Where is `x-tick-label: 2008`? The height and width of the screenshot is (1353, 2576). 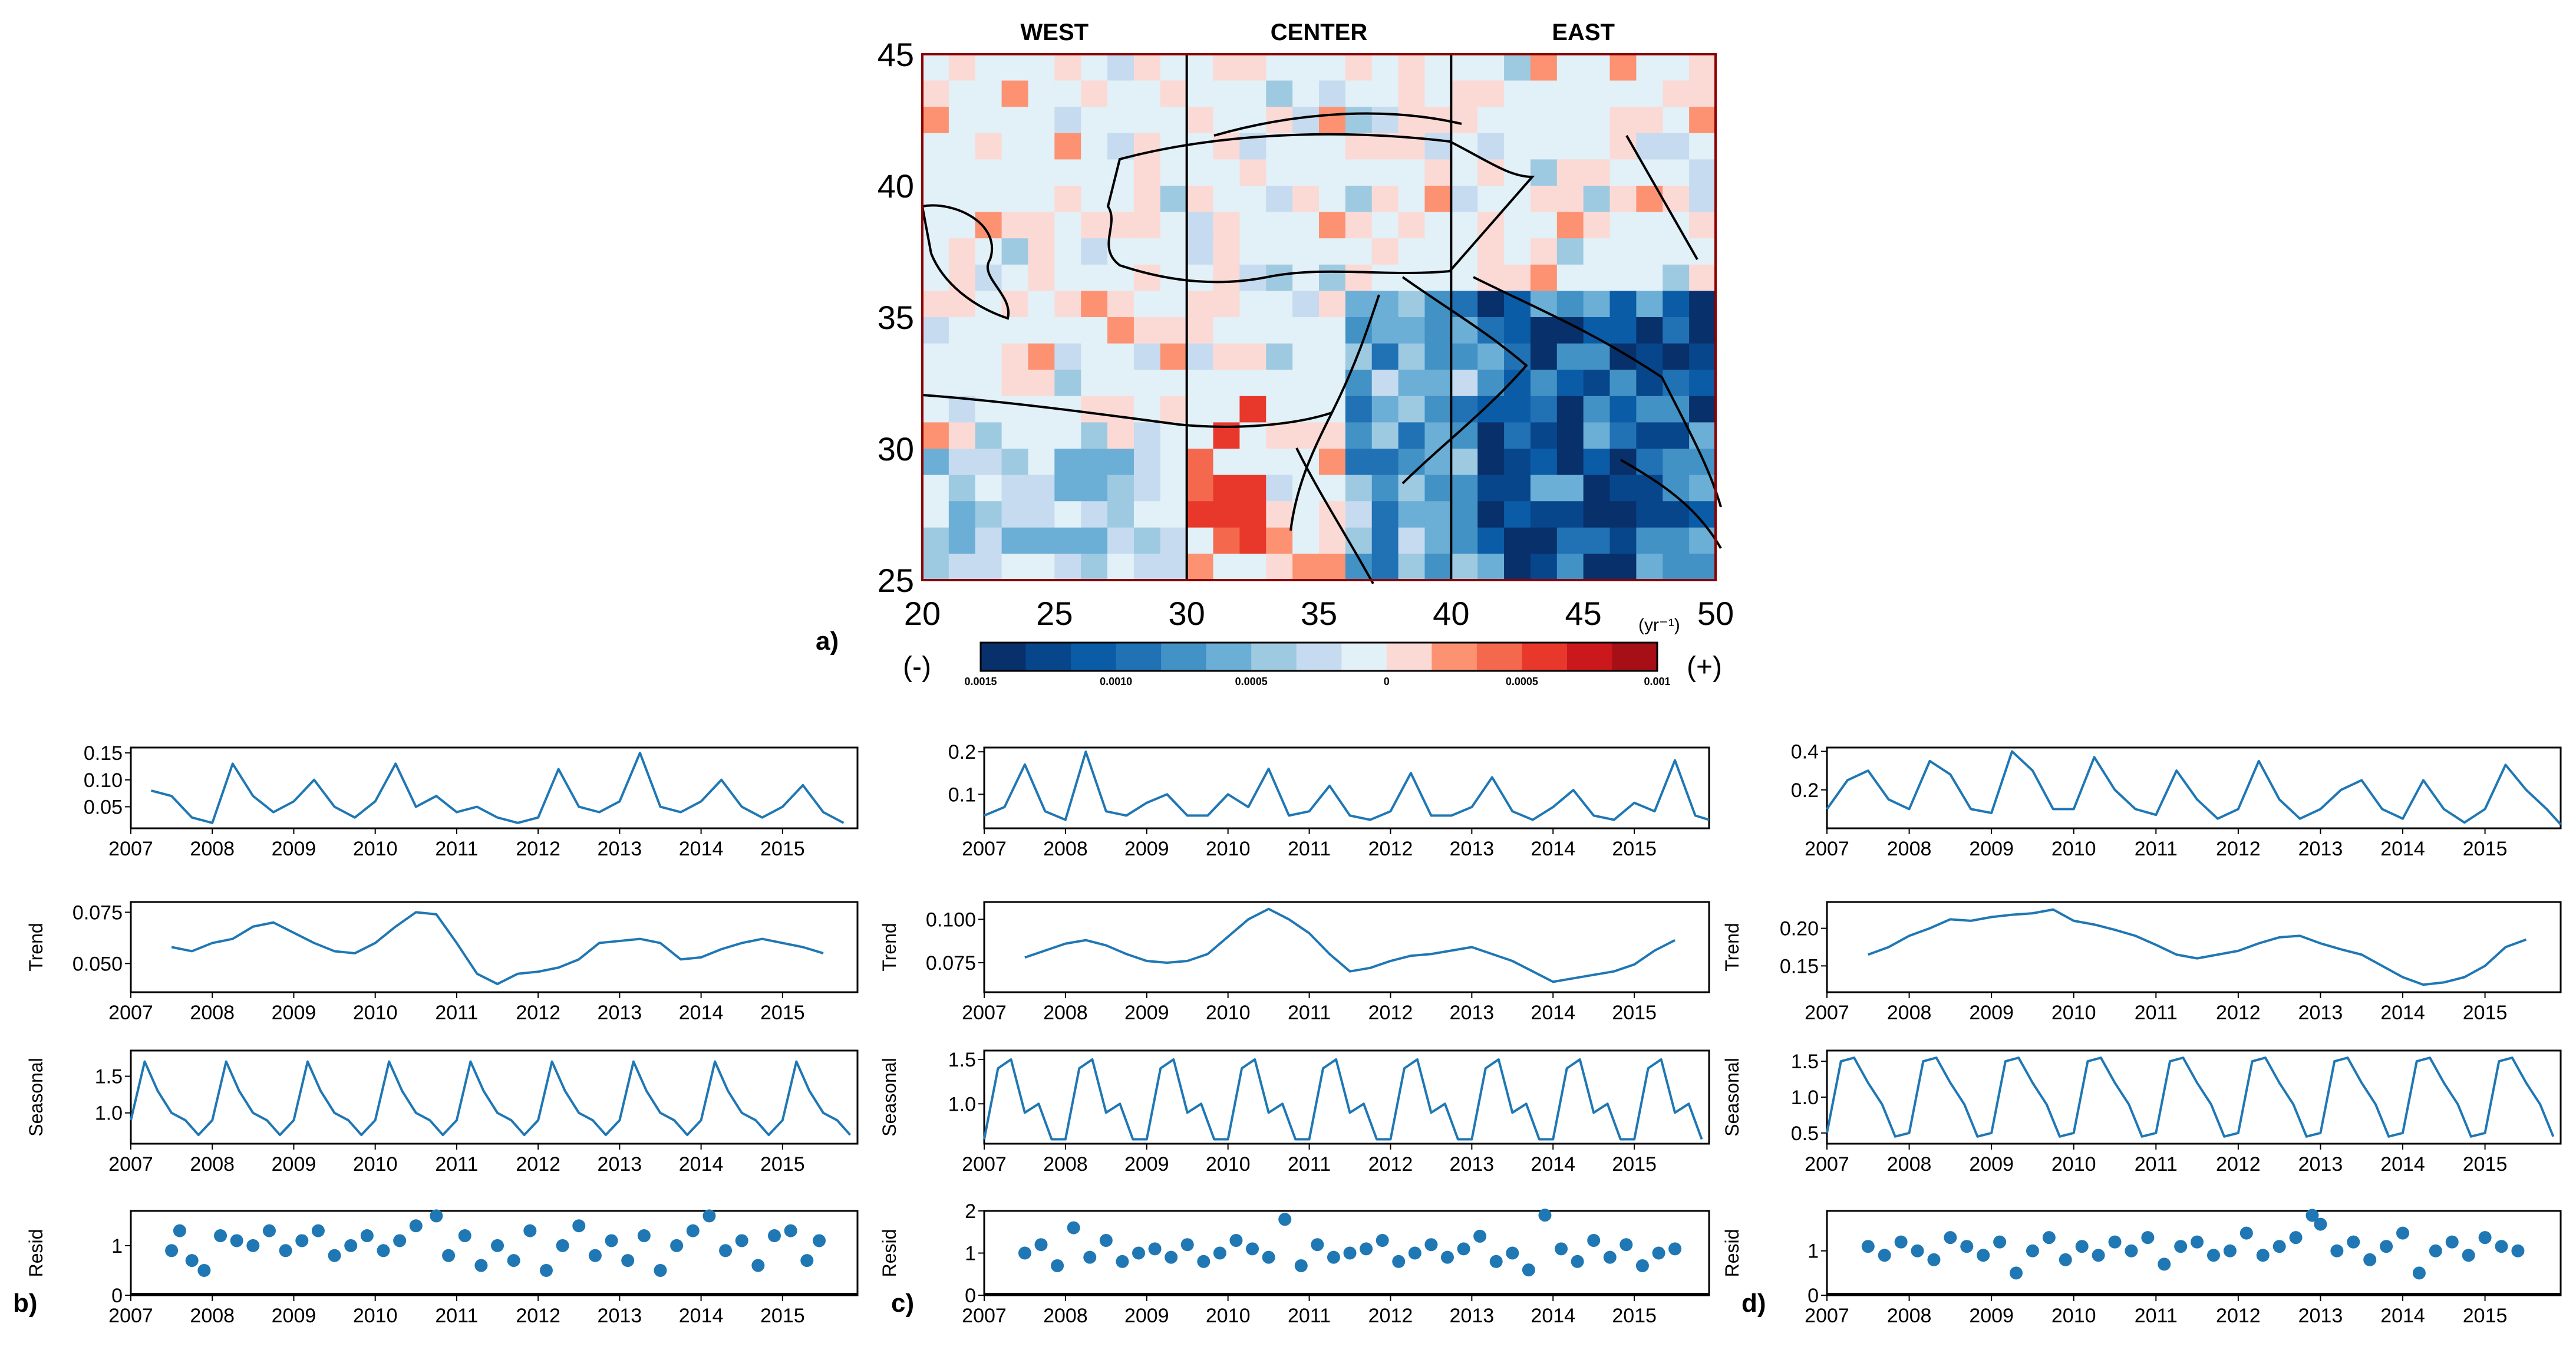
x-tick-label: 2008 is located at coordinates (1065, 849).